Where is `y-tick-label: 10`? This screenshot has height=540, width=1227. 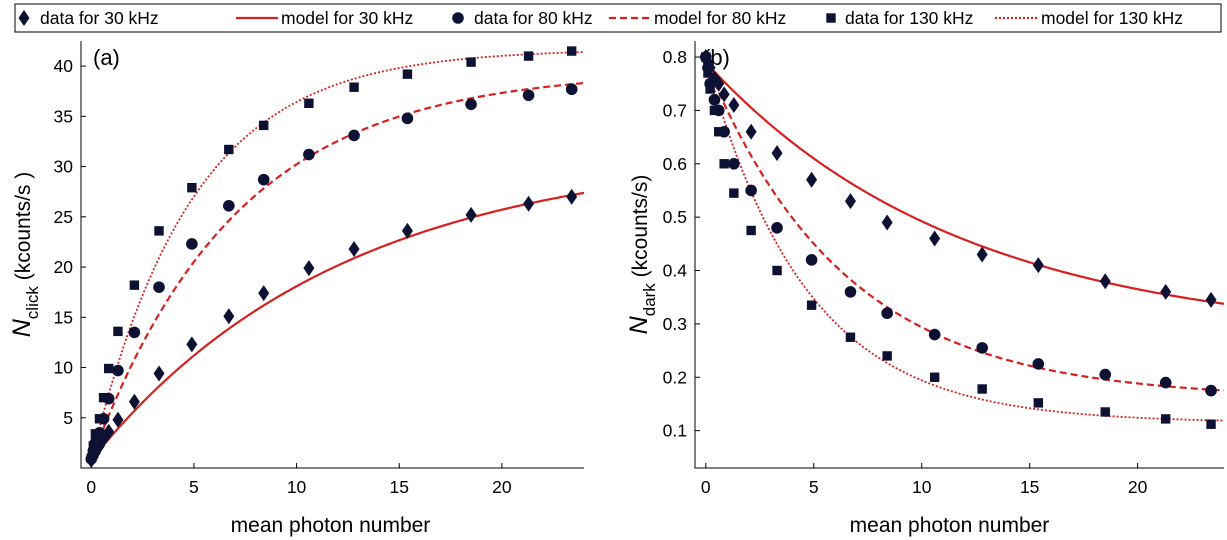
y-tick-label: 10 is located at coordinates (64, 368).